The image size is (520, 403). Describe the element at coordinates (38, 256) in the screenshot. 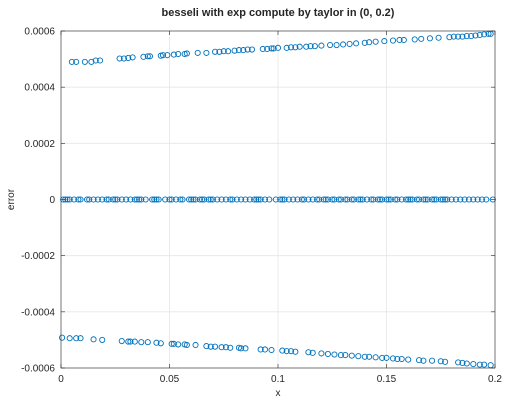

I see `y-tick-label: -0.0002` at that location.